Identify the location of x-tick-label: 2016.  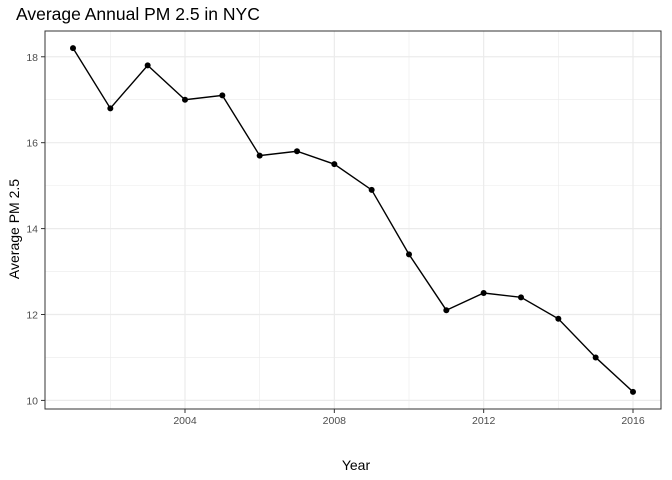
(633, 421).